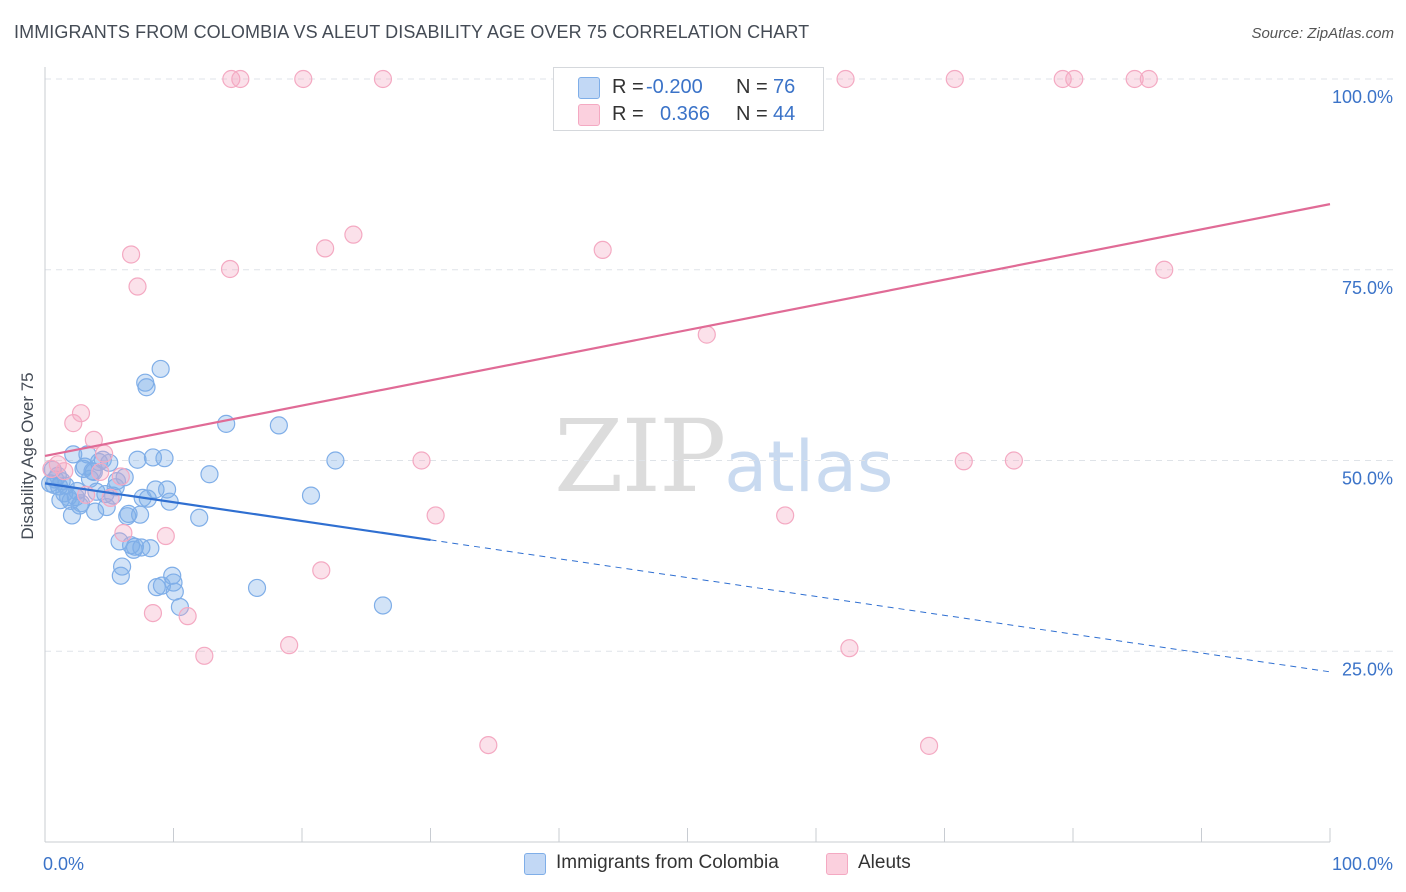 Image resolution: width=1406 pixels, height=892 pixels. Describe the element at coordinates (880, 606) in the screenshot. I see `trend-line-extension-colombia` at that location.